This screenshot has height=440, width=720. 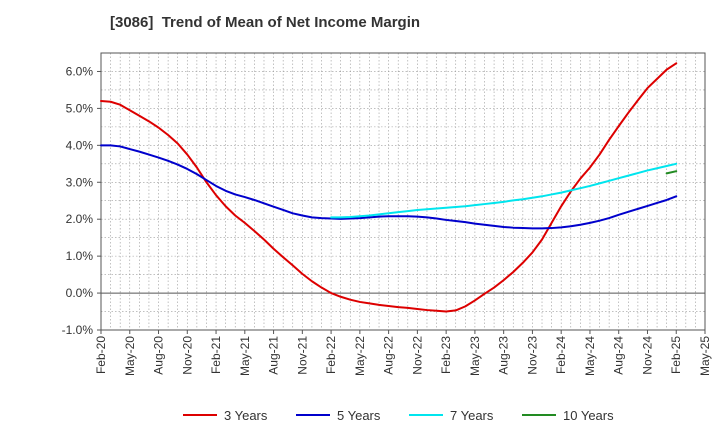 I want to click on legend-label-7-years: 7 Years, so click(x=472, y=415).